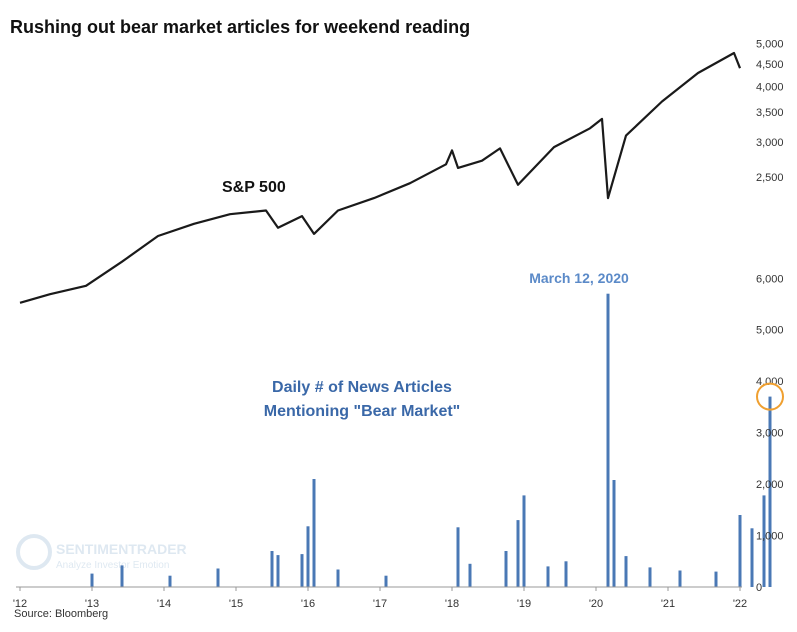  Describe the element at coordinates (452, 604) in the screenshot. I see `x-tick-label: '18` at that location.